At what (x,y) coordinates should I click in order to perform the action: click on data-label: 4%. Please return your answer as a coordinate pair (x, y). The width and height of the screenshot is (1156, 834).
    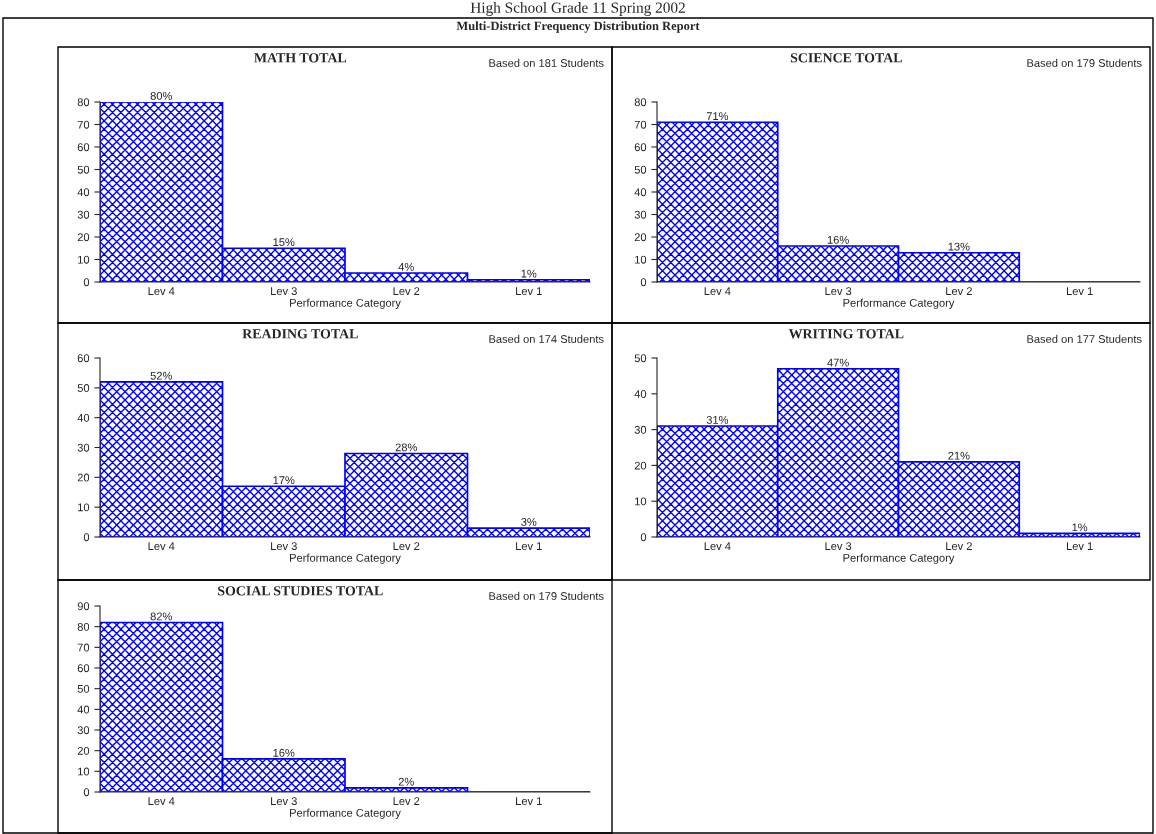
    Looking at the image, I should click on (406, 266).